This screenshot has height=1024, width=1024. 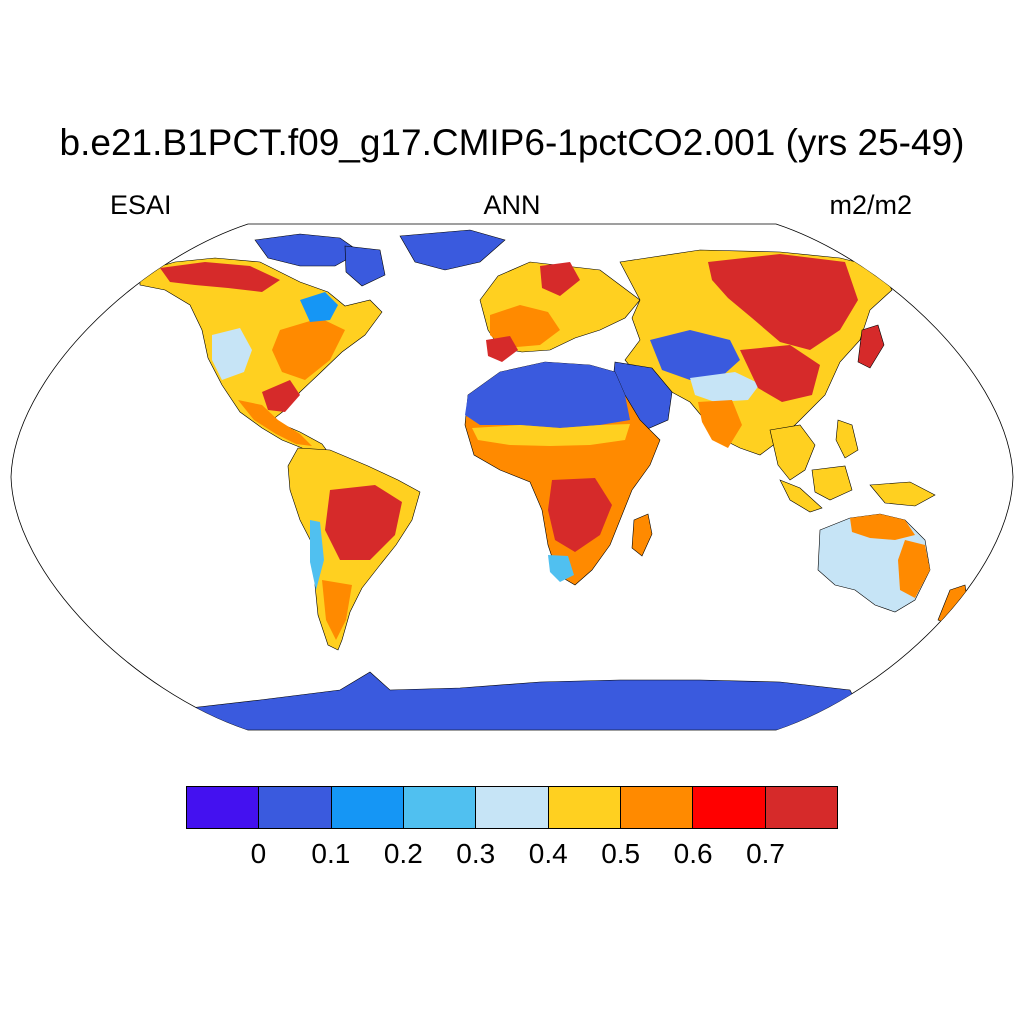 I want to click on colorbar-tick-label: 0.3, so click(x=476, y=853).